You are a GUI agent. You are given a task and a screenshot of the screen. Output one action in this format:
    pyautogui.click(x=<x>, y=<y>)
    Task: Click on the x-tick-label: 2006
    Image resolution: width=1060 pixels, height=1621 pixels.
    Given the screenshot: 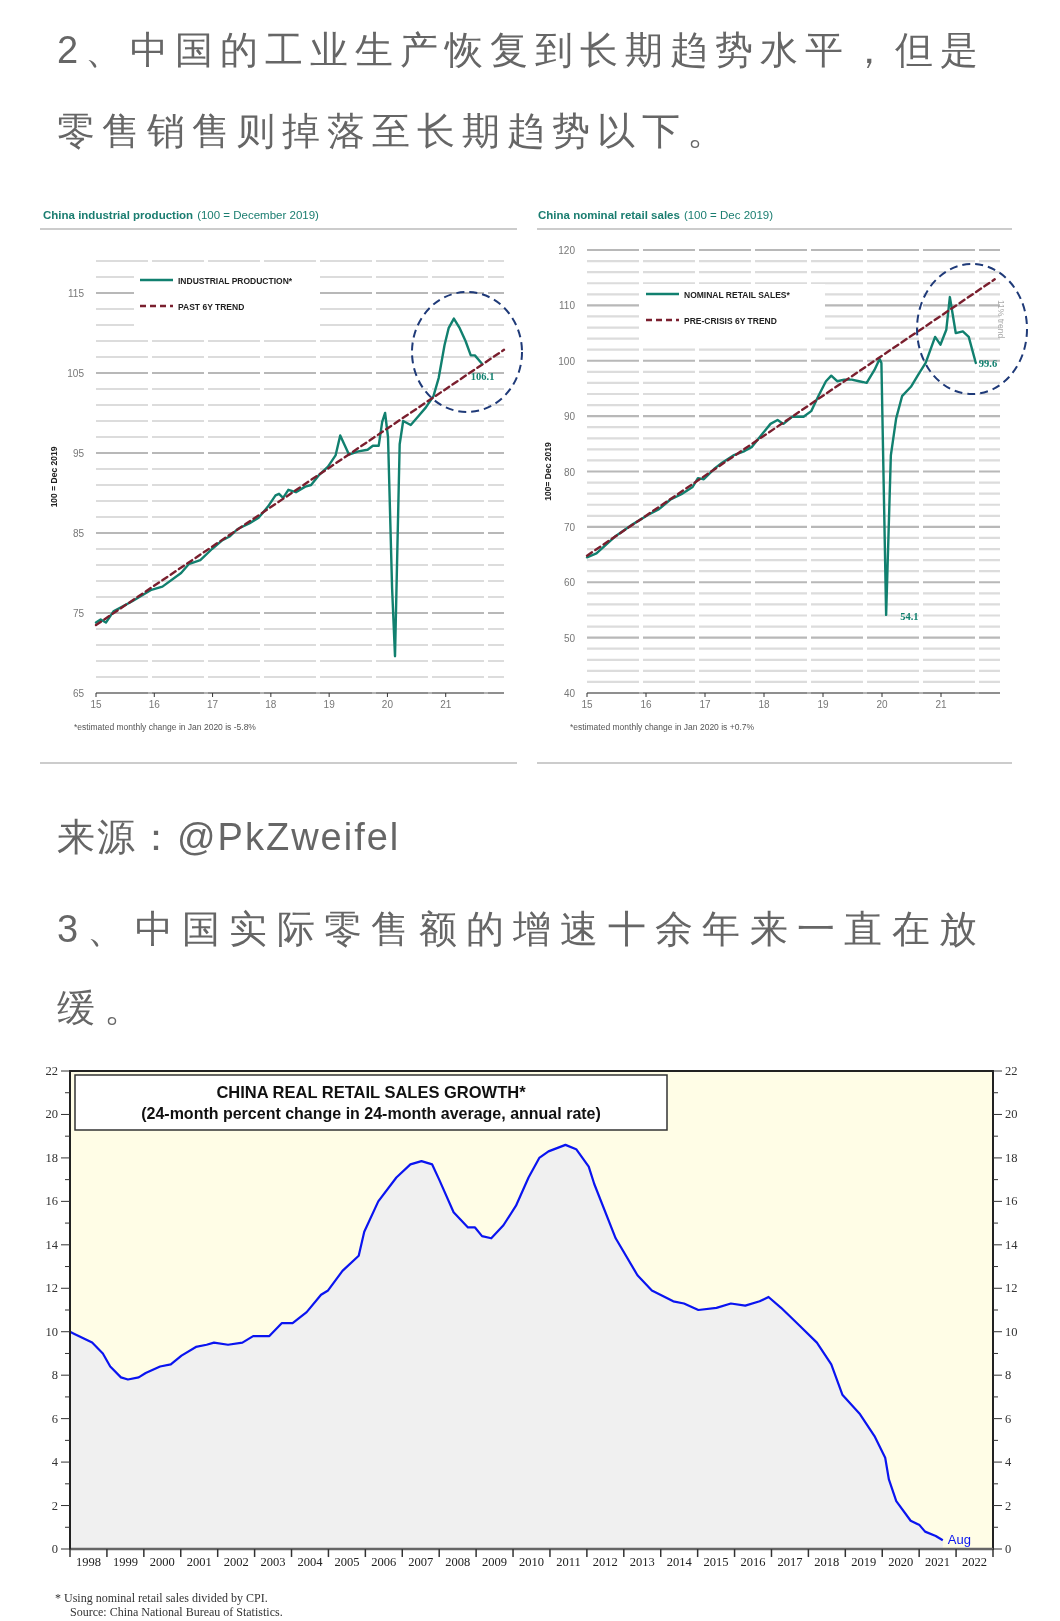 What is the action you would take?
    pyautogui.click(x=384, y=1562)
    